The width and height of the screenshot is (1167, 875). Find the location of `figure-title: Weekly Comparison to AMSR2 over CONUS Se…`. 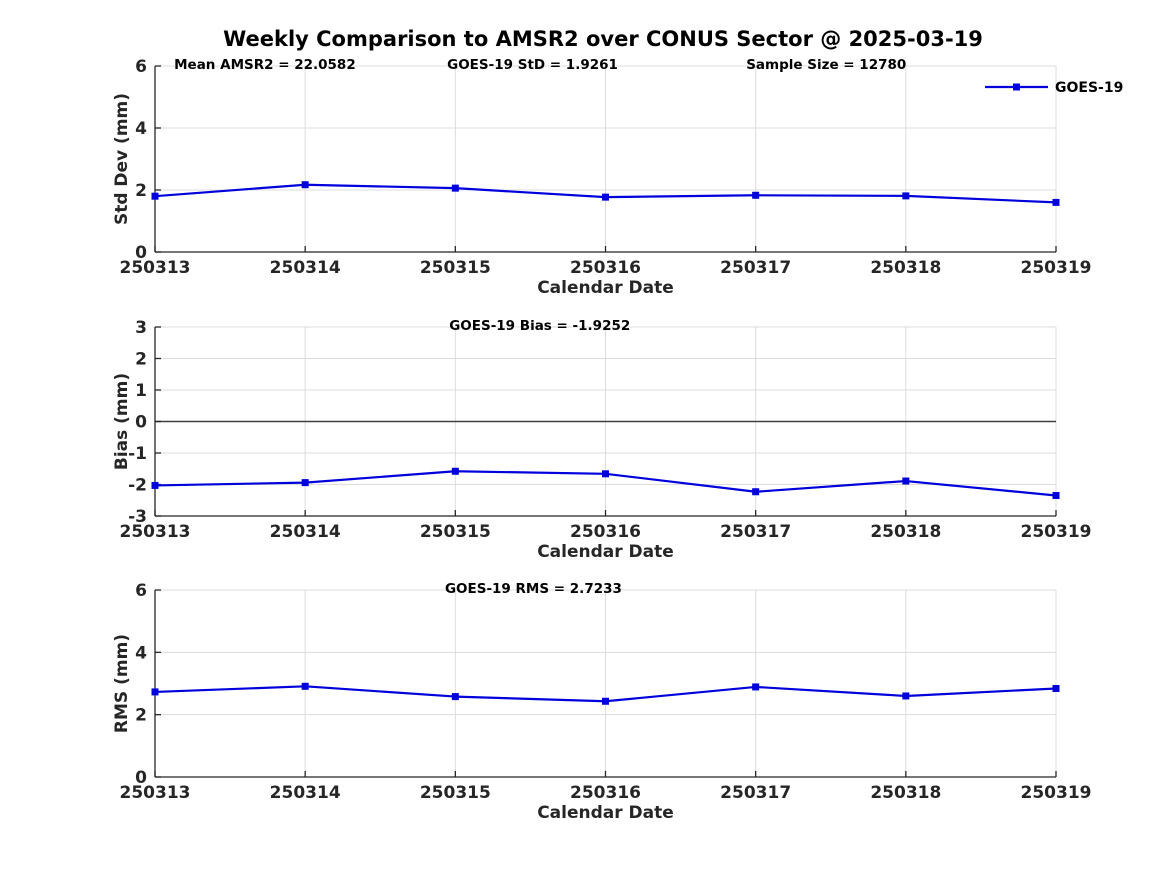

figure-title: Weekly Comparison to AMSR2 over CONUS Se… is located at coordinates (603, 39).